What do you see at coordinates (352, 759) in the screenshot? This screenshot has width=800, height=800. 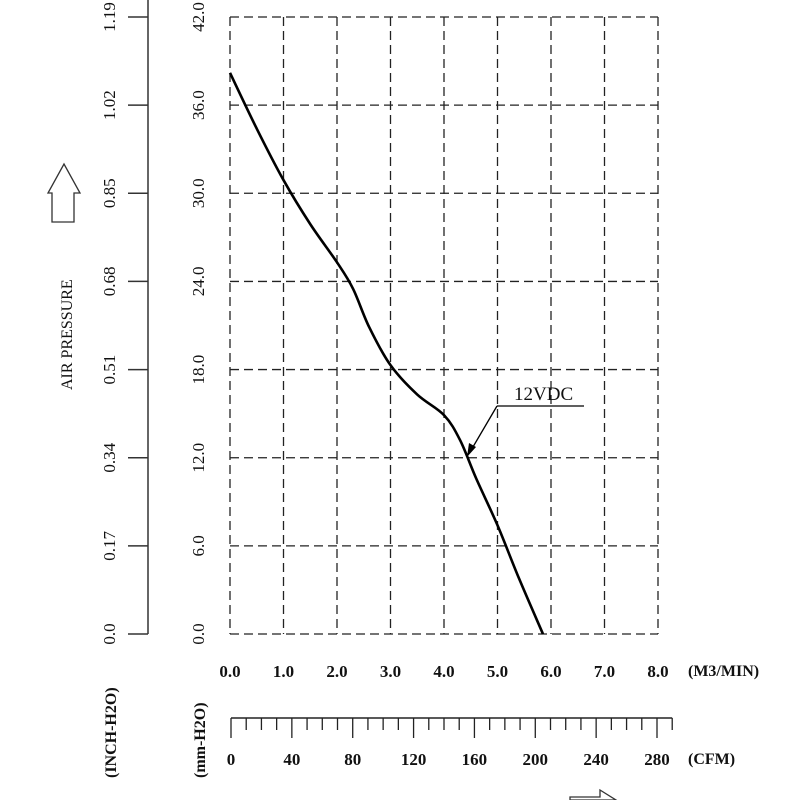 I see `cfm-tick-label: 80` at bounding box center [352, 759].